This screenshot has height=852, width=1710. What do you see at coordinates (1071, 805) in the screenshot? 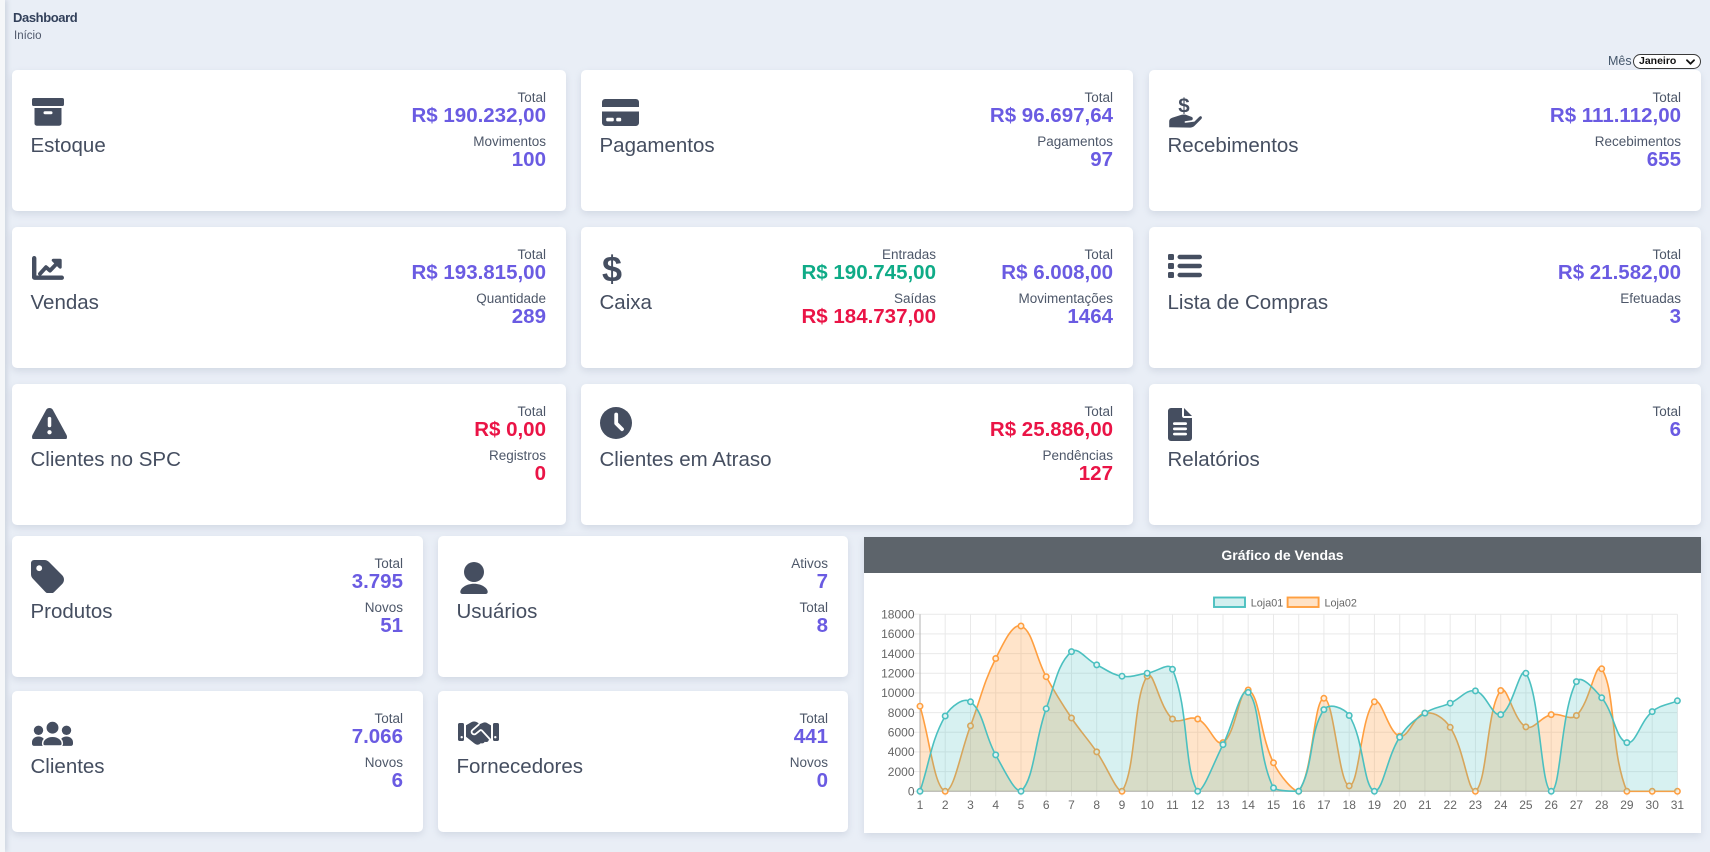
I see `svg-text: 7` at bounding box center [1071, 805].